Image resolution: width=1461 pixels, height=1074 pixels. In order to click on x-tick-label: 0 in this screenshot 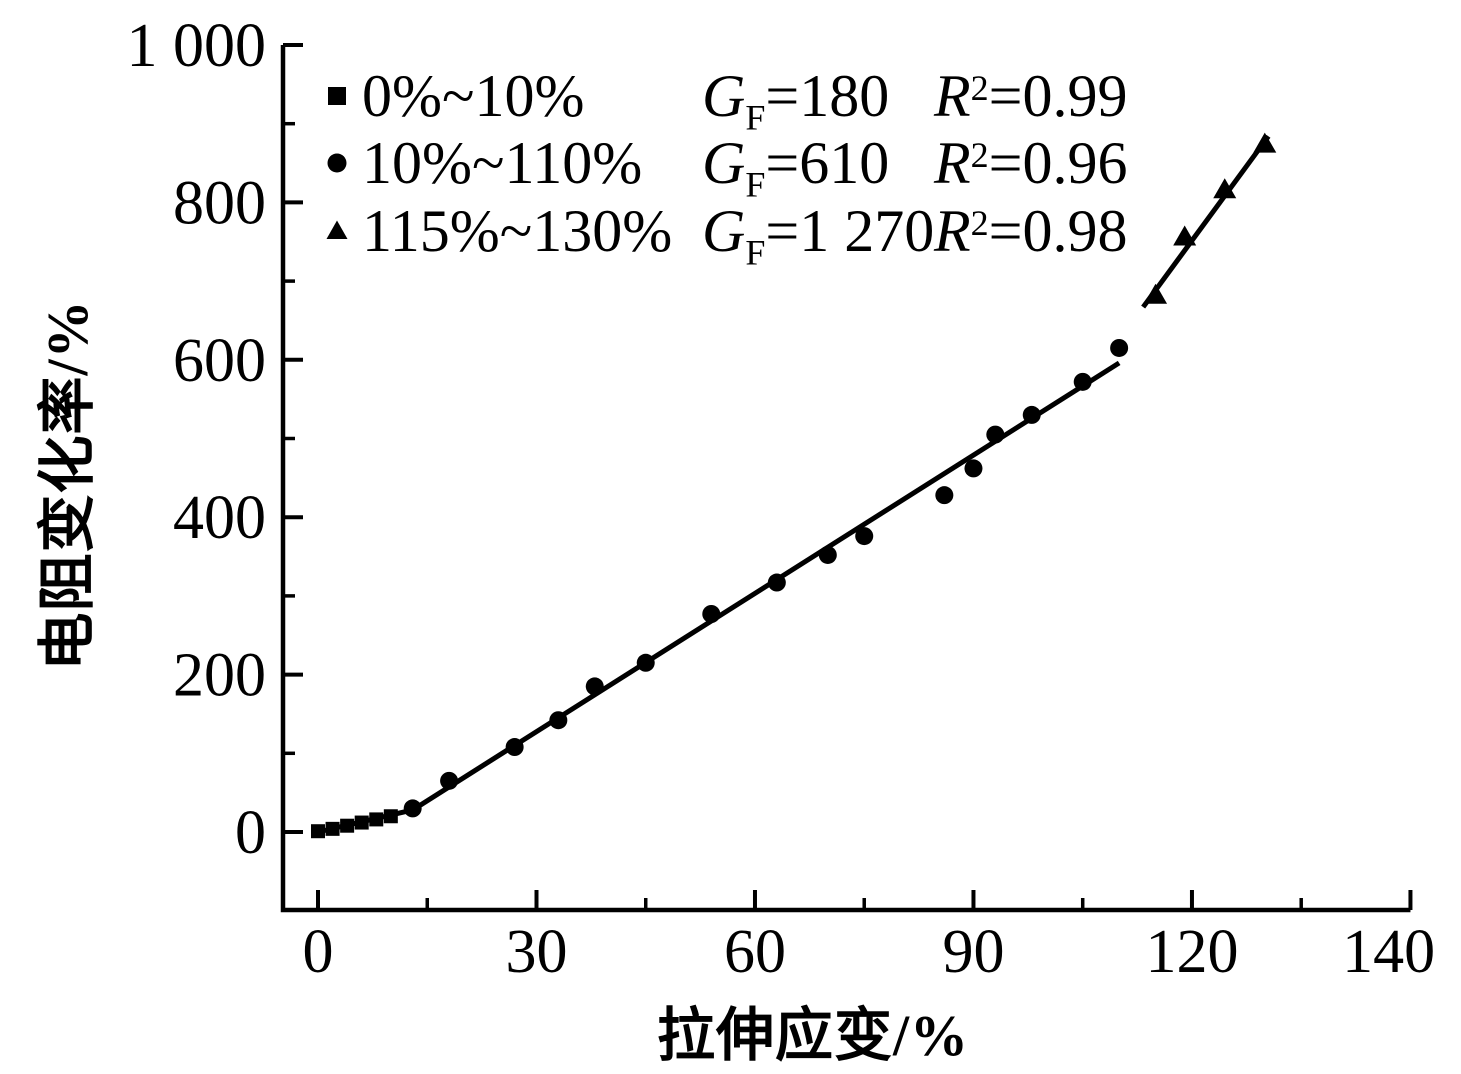, I will do `click(318, 952)`.